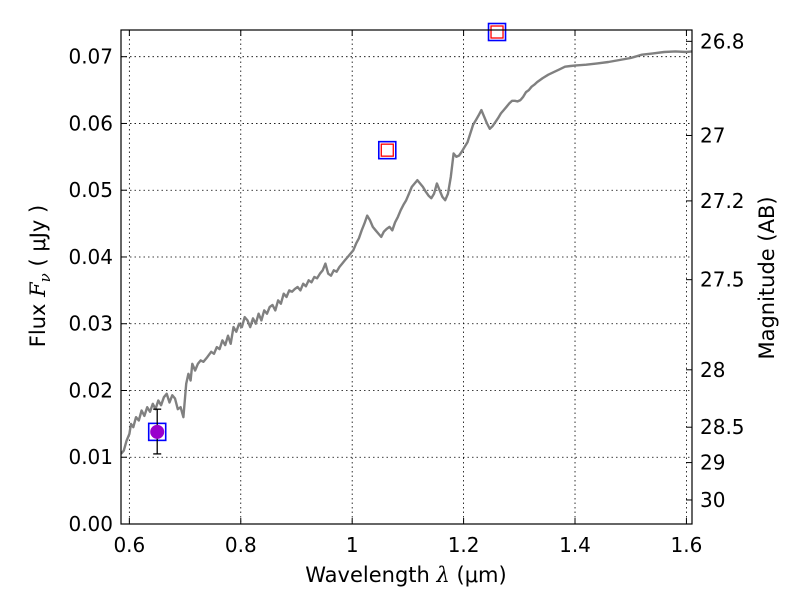 The image size is (800, 600). I want to click on y2-tick-label: 29, so click(712, 463).